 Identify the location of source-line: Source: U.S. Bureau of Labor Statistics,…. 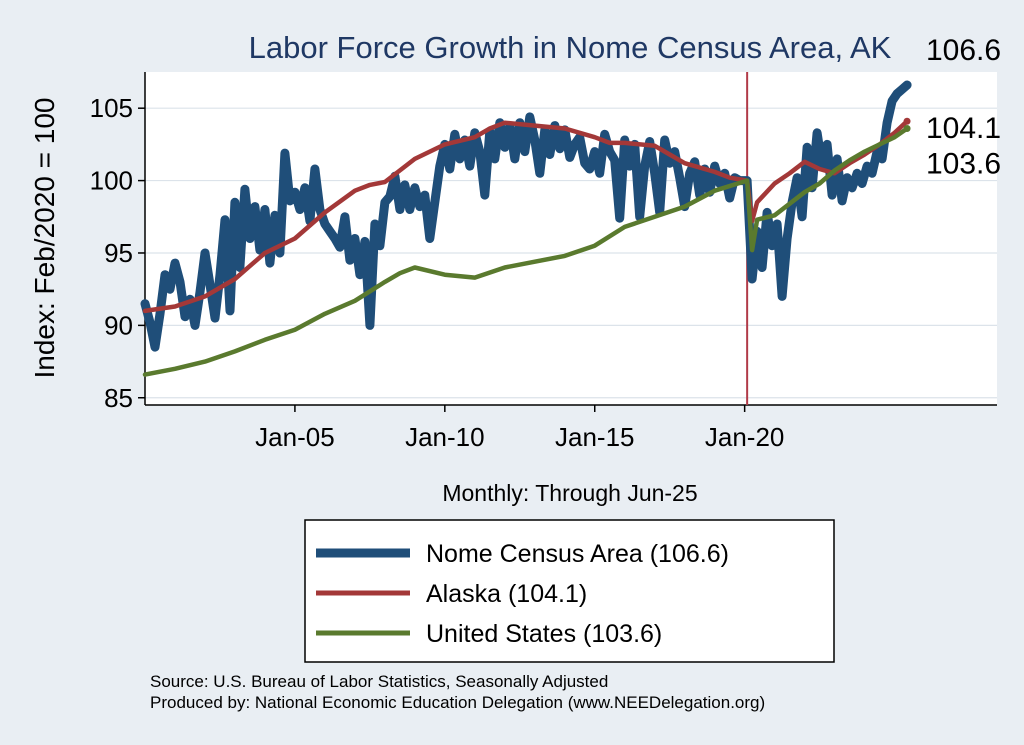
(379, 681).